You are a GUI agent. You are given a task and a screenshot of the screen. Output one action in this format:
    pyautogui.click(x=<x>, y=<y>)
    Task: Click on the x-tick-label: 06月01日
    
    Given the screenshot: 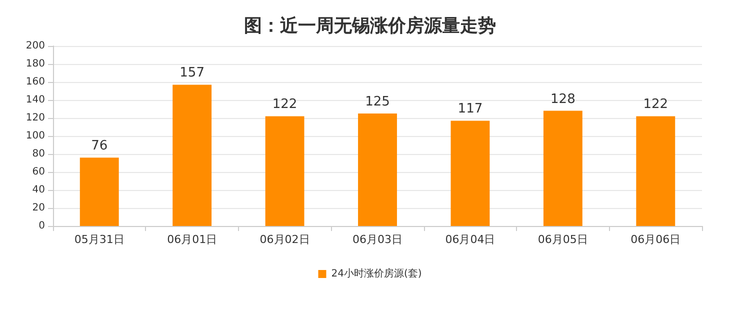 What is the action you would take?
    pyautogui.click(x=192, y=239)
    